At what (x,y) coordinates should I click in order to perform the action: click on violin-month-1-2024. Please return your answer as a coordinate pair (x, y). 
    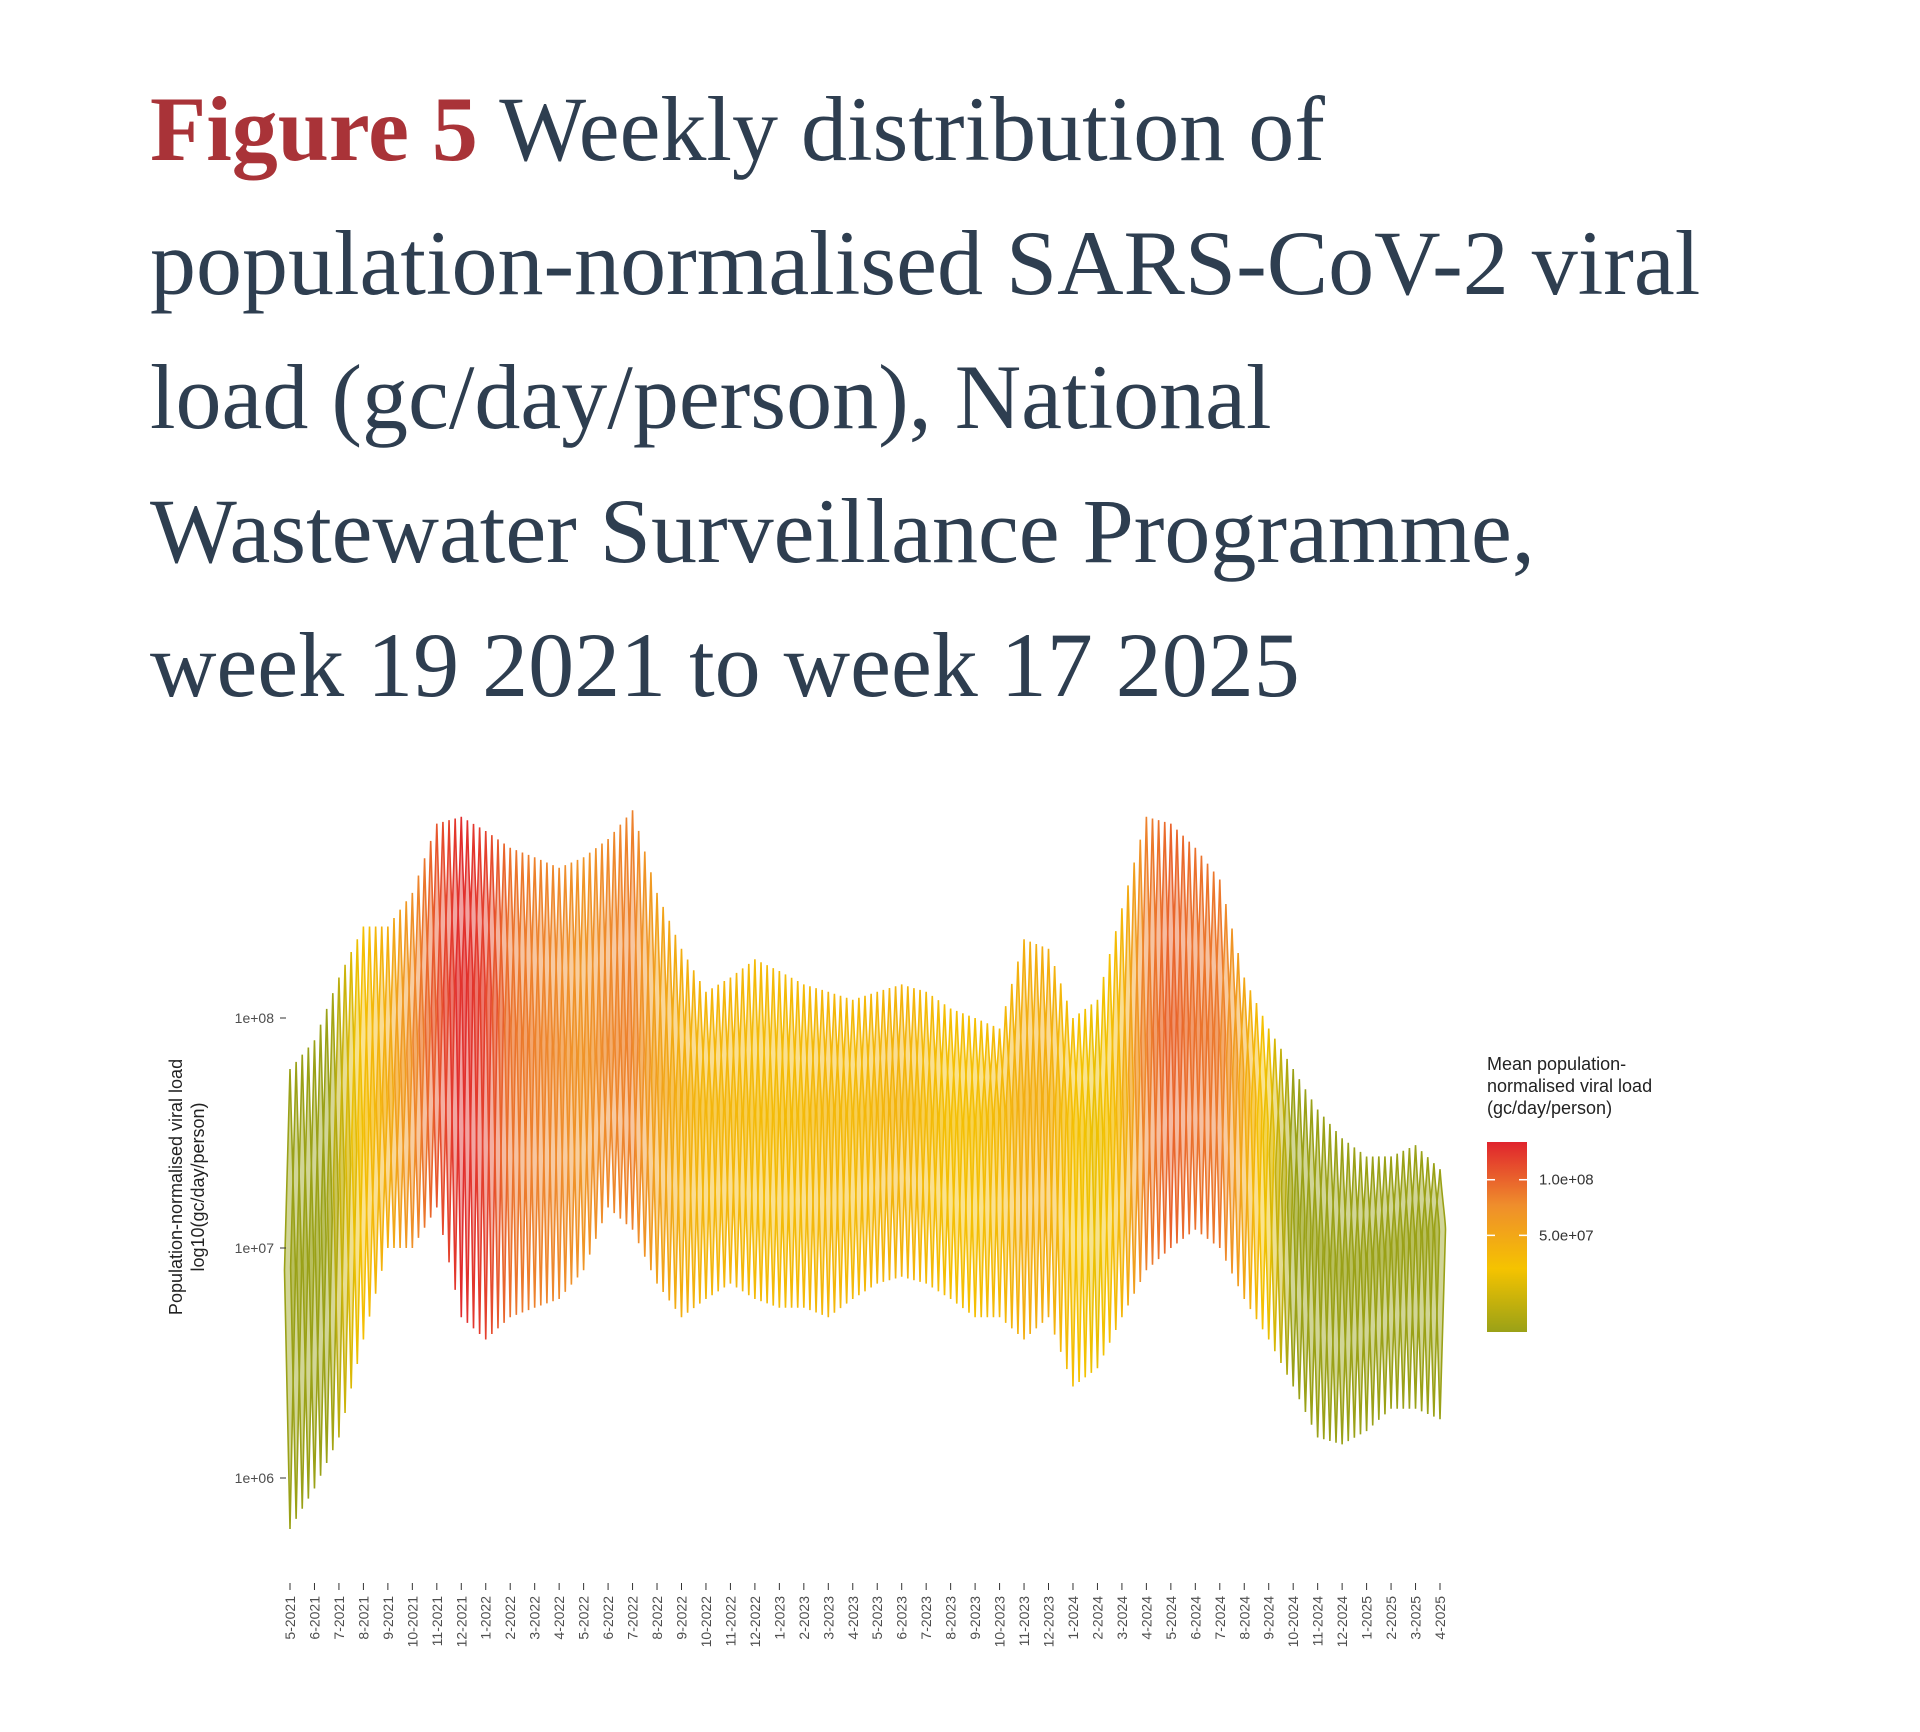
    Looking at the image, I should click on (1082, 1195).